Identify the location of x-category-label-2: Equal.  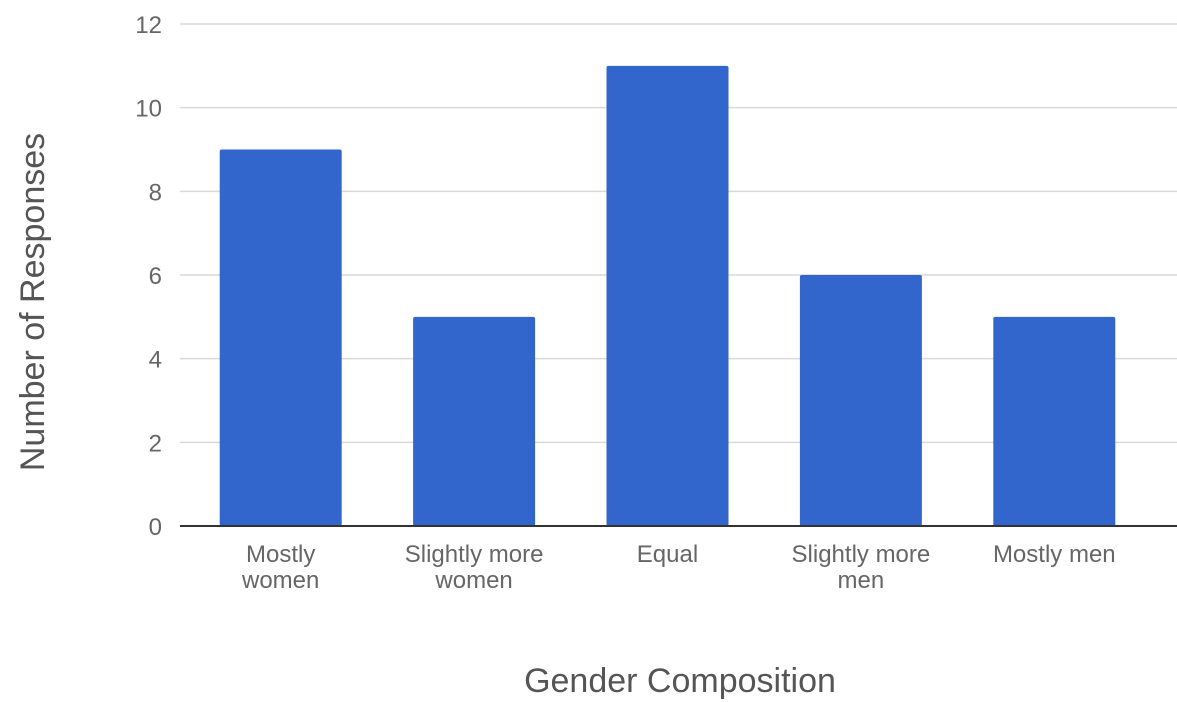
(667, 554).